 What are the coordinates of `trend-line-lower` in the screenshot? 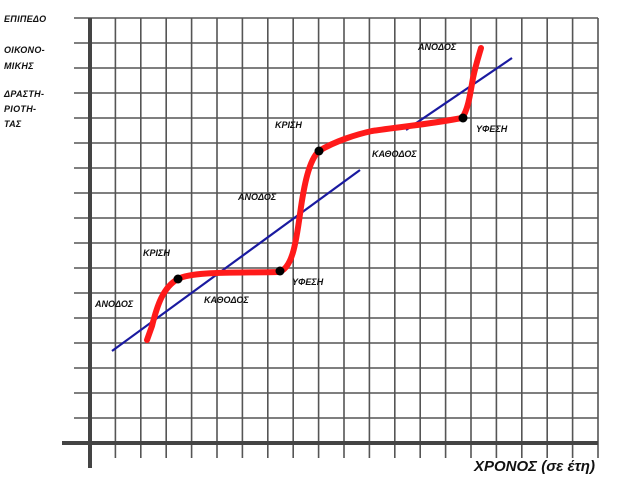 It's located at (236, 260).